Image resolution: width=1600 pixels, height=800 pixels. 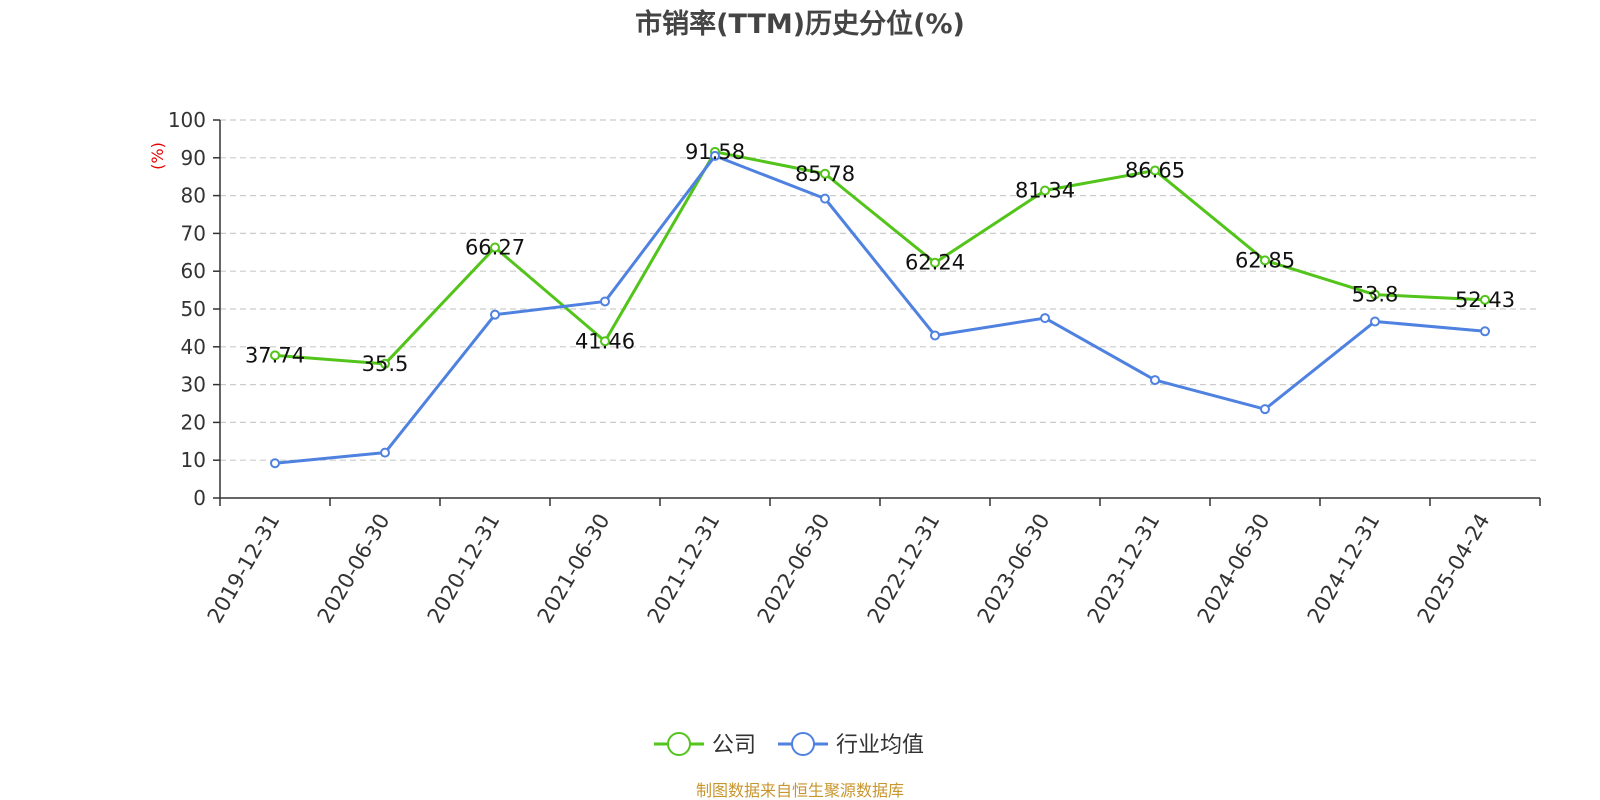 What do you see at coordinates (734, 745) in the screenshot?
I see `legend-label: 公司` at bounding box center [734, 745].